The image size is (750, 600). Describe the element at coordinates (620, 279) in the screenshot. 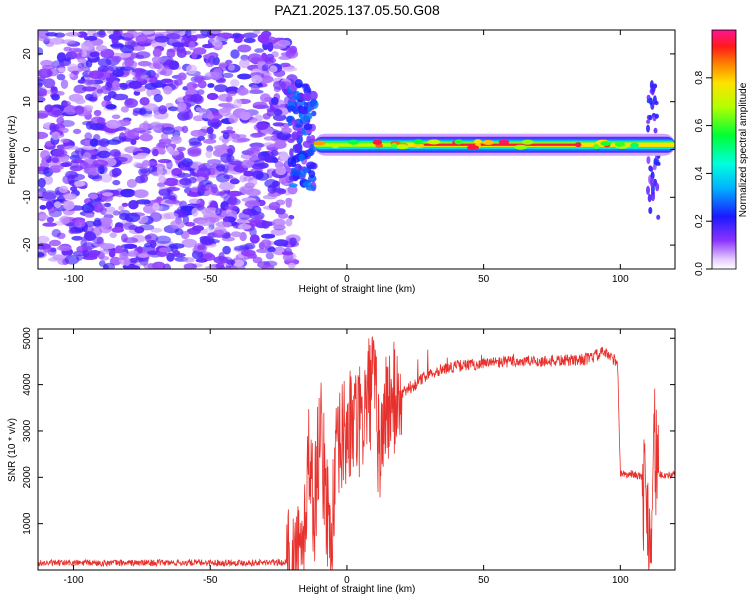

I see `x-tick-label: 100` at that location.